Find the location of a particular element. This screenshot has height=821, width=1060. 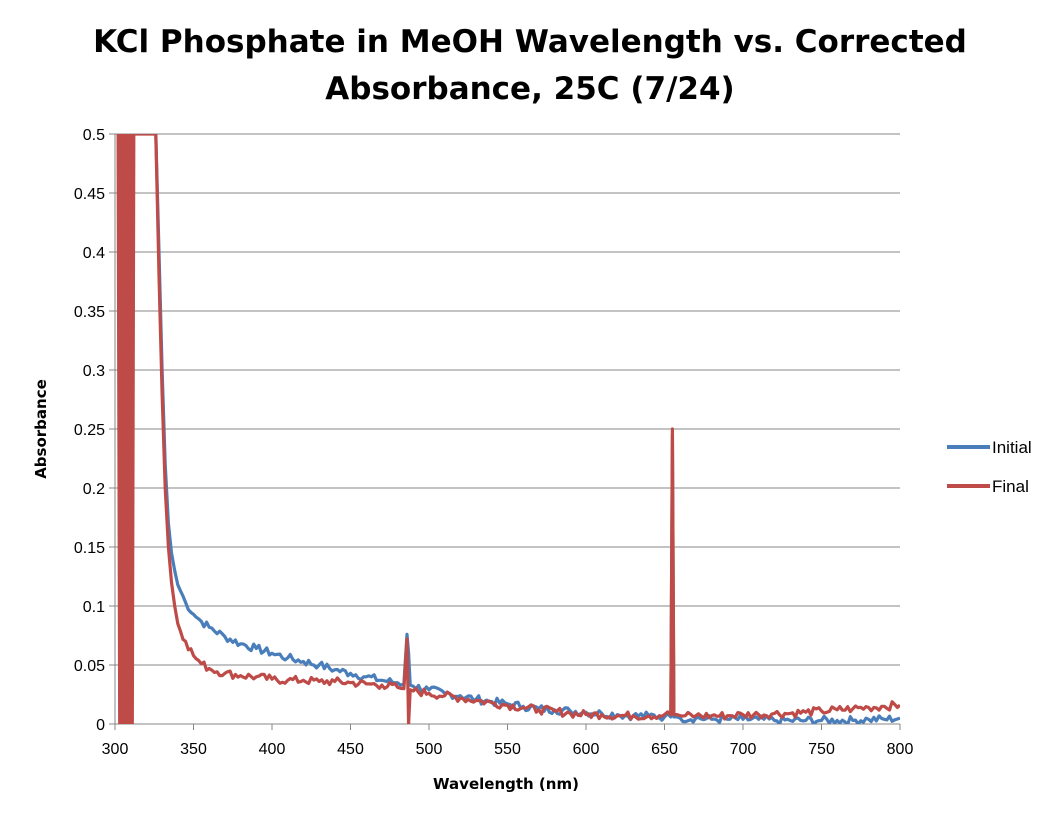

y-tick-label: 0.3 is located at coordinates (94, 371).